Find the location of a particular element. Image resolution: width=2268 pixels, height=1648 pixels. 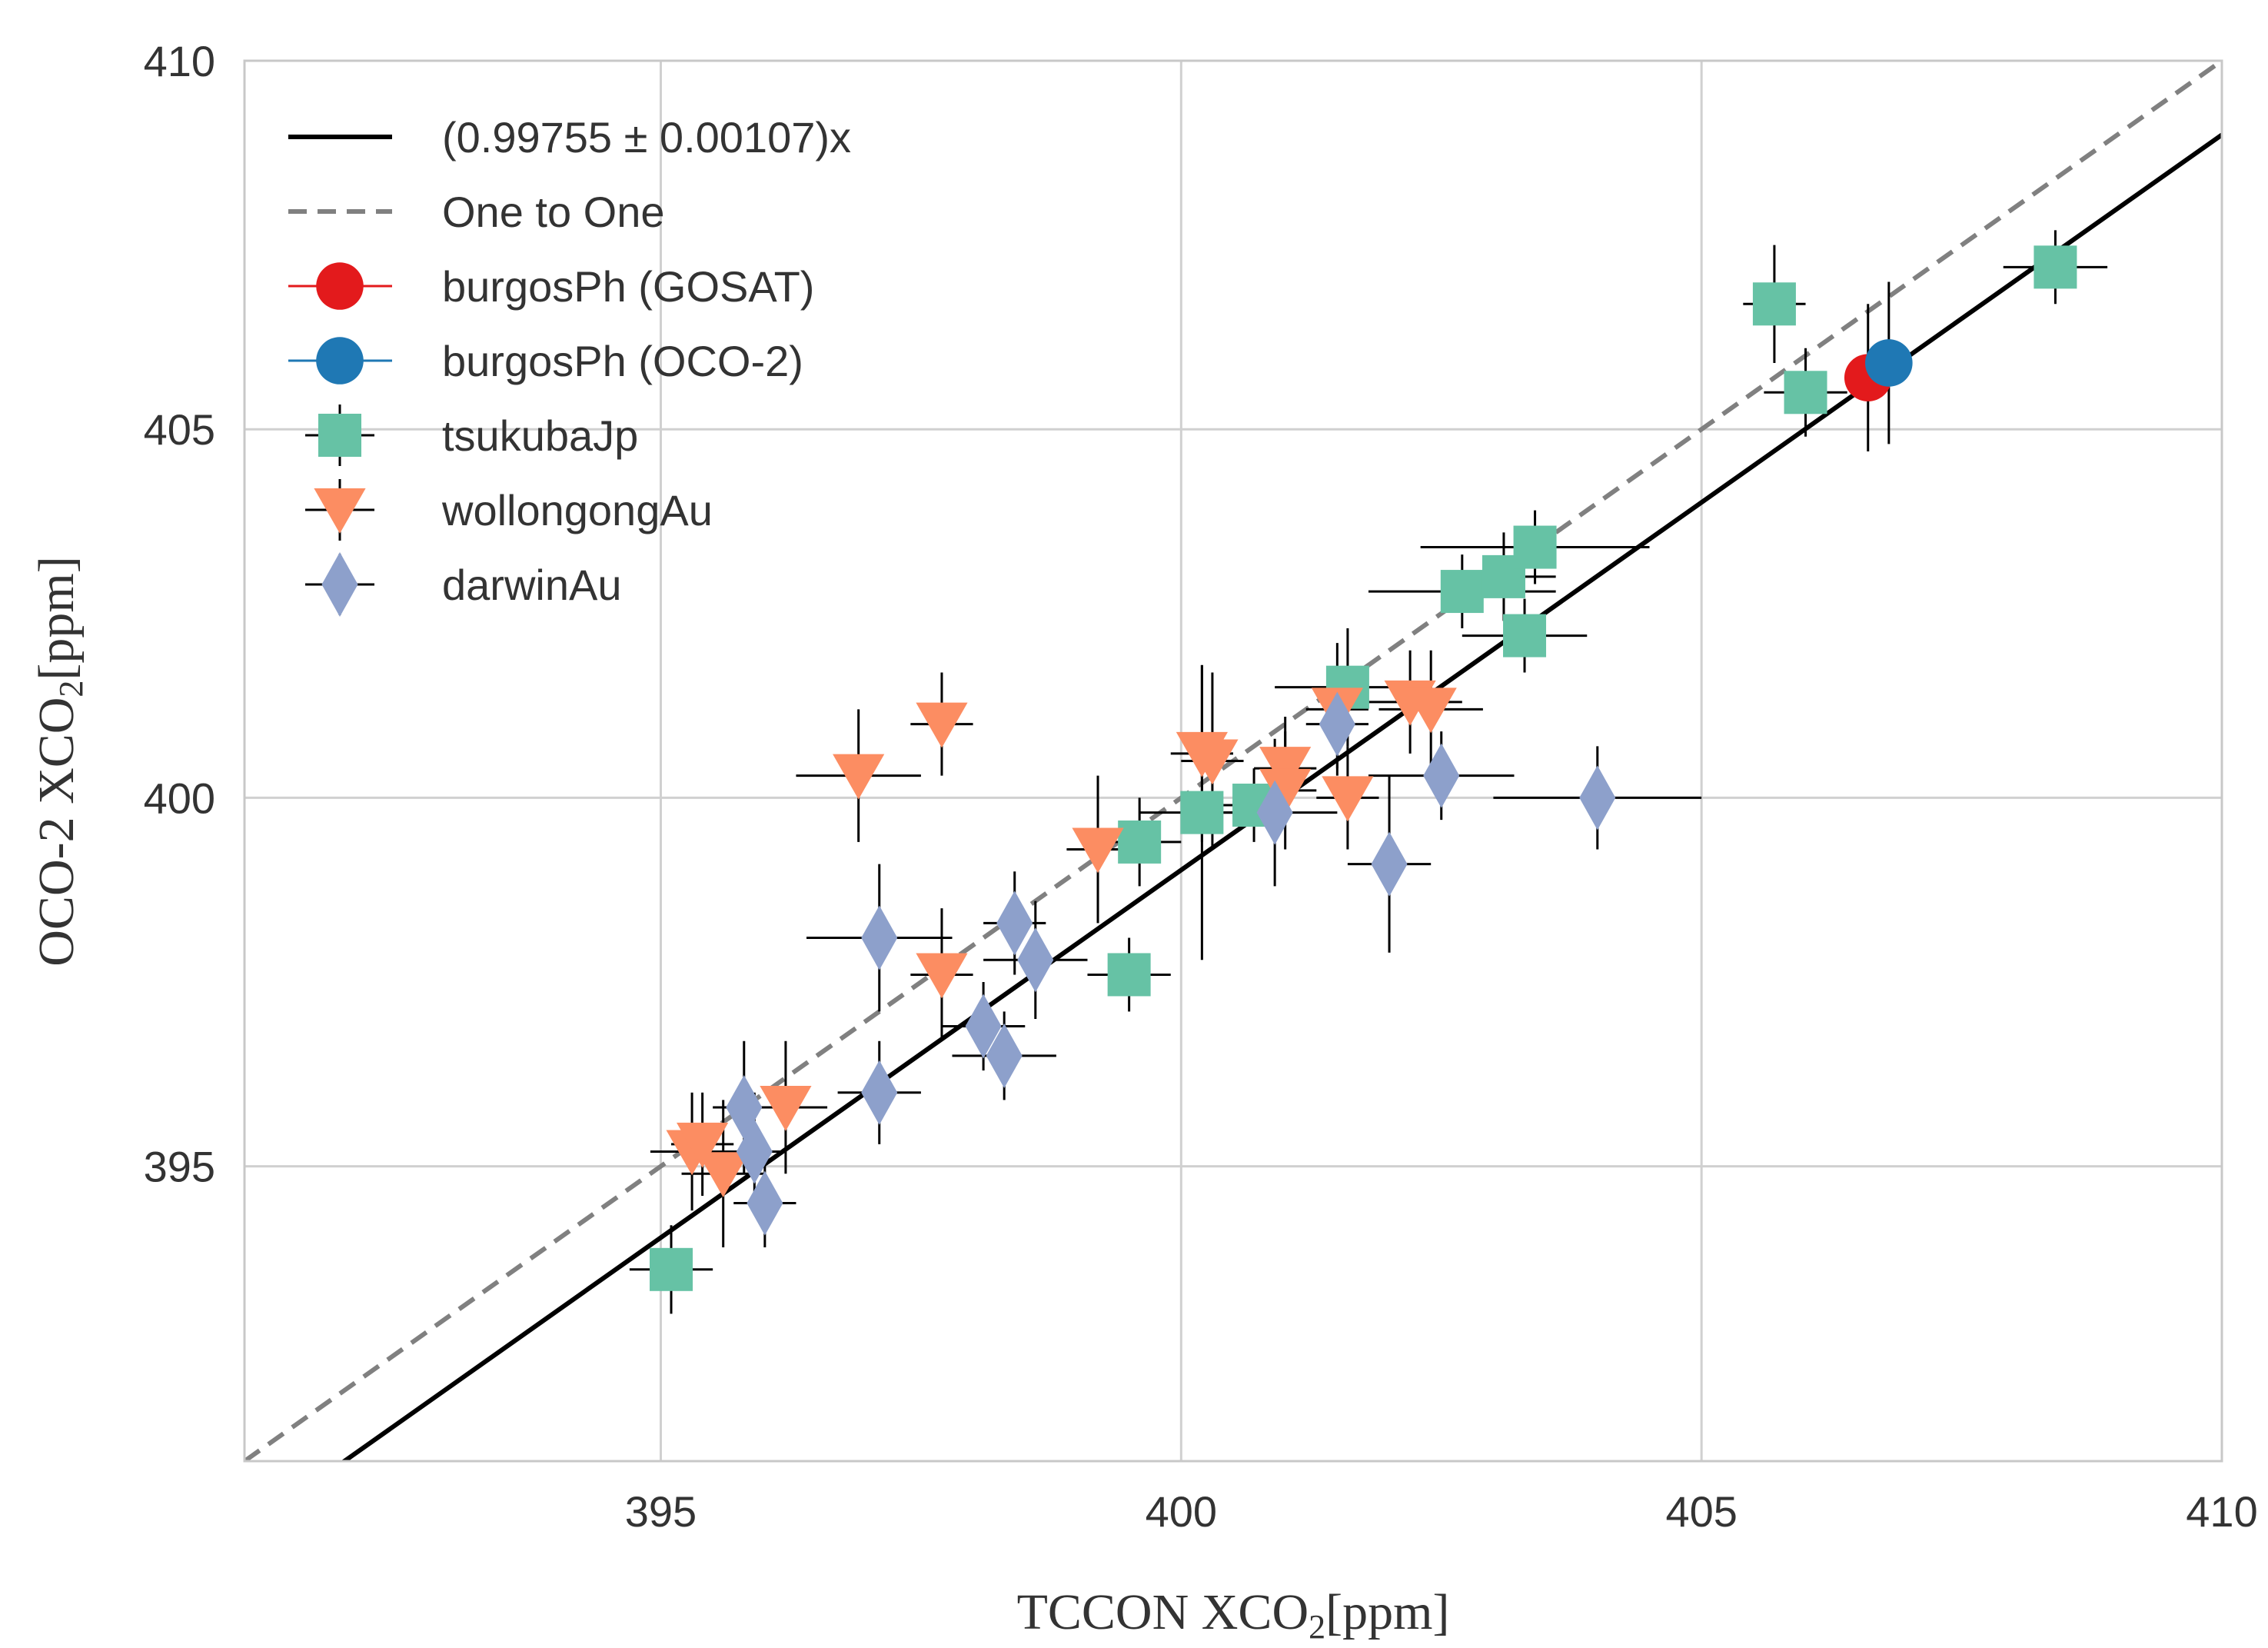

y-tick-label: 400 is located at coordinates (179, 798).